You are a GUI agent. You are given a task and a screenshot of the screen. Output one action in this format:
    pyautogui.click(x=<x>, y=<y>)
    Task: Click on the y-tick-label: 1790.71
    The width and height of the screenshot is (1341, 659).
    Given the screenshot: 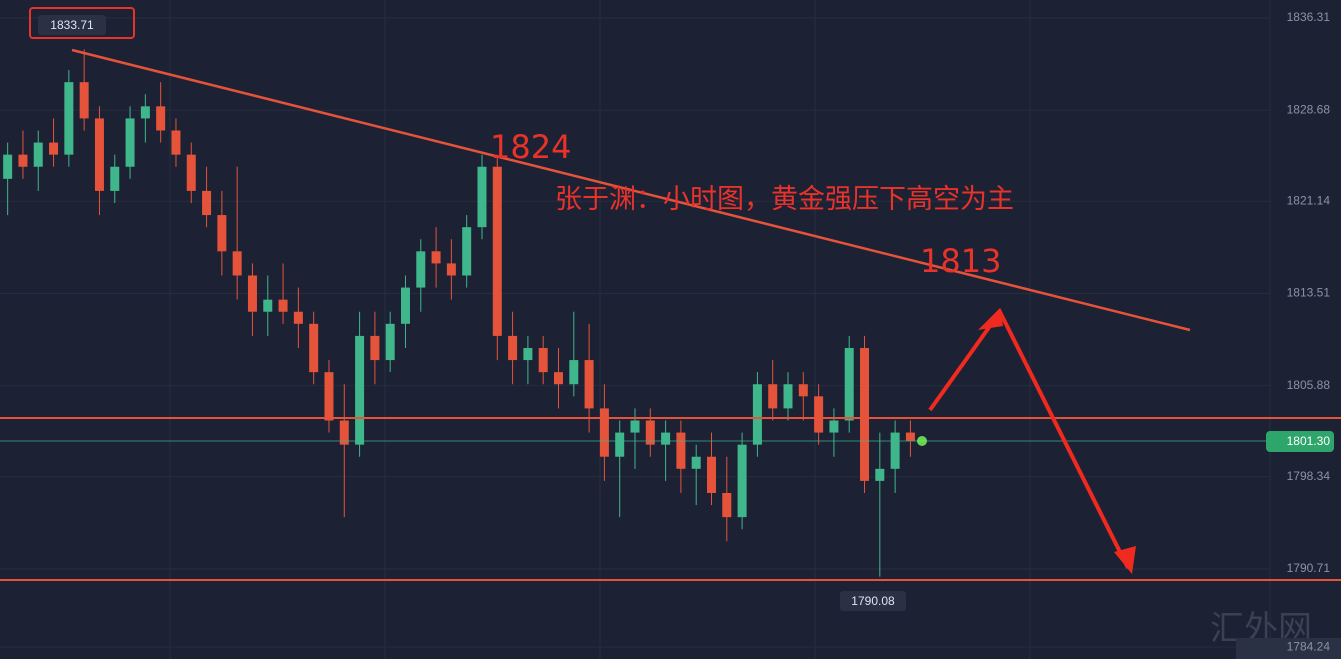 What is the action you would take?
    pyautogui.click(x=1309, y=568)
    